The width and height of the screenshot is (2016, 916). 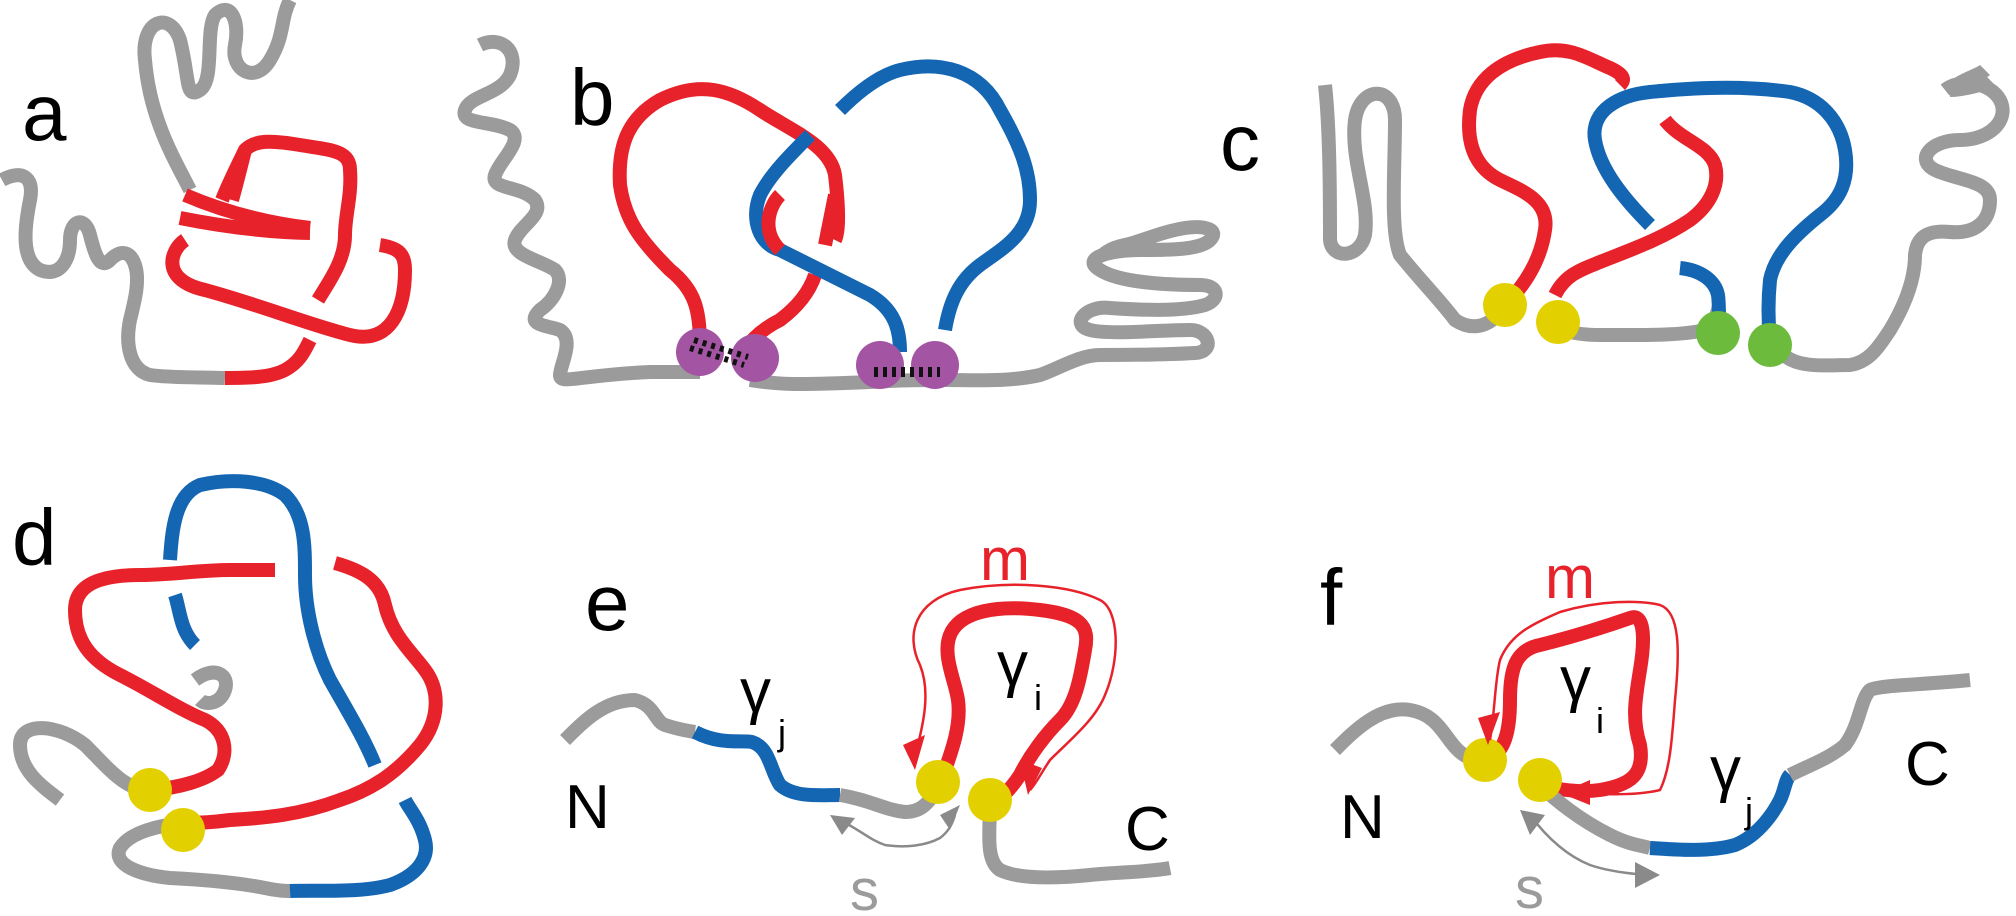 I want to click on panel-e-s-bracket, so click(x=898, y=831).